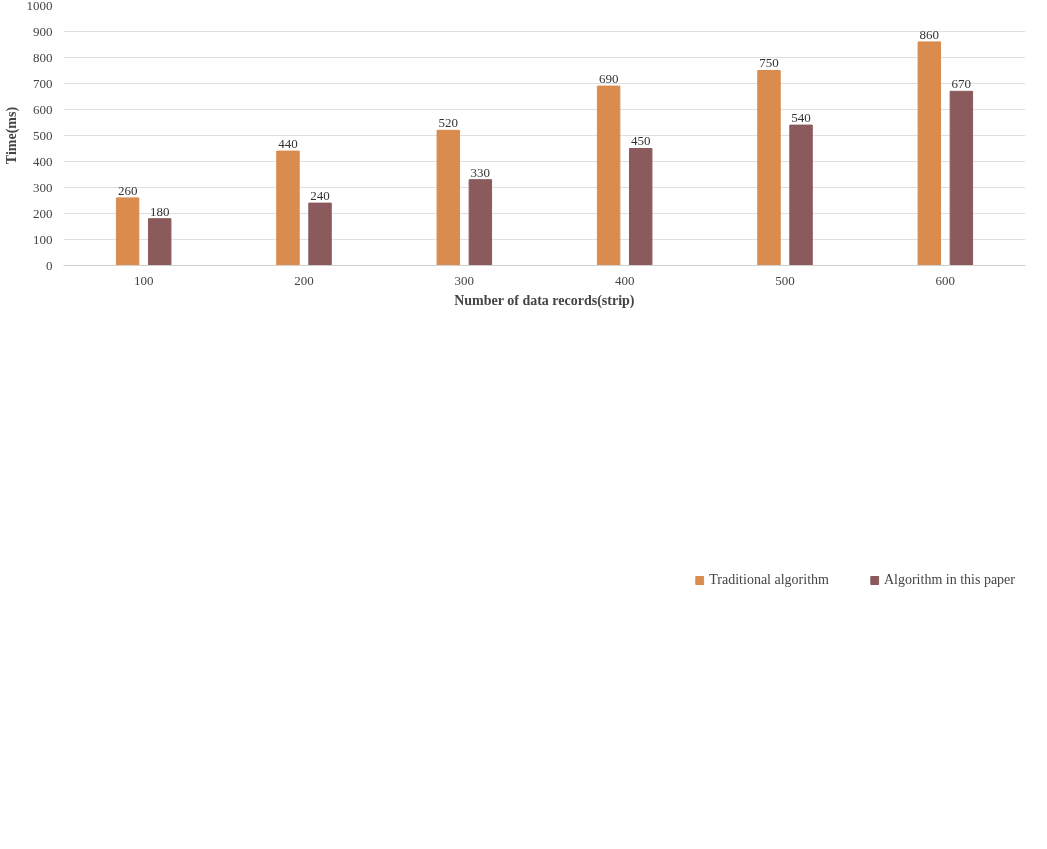  What do you see at coordinates (480, 172) in the screenshot?
I see `data-label: 330` at bounding box center [480, 172].